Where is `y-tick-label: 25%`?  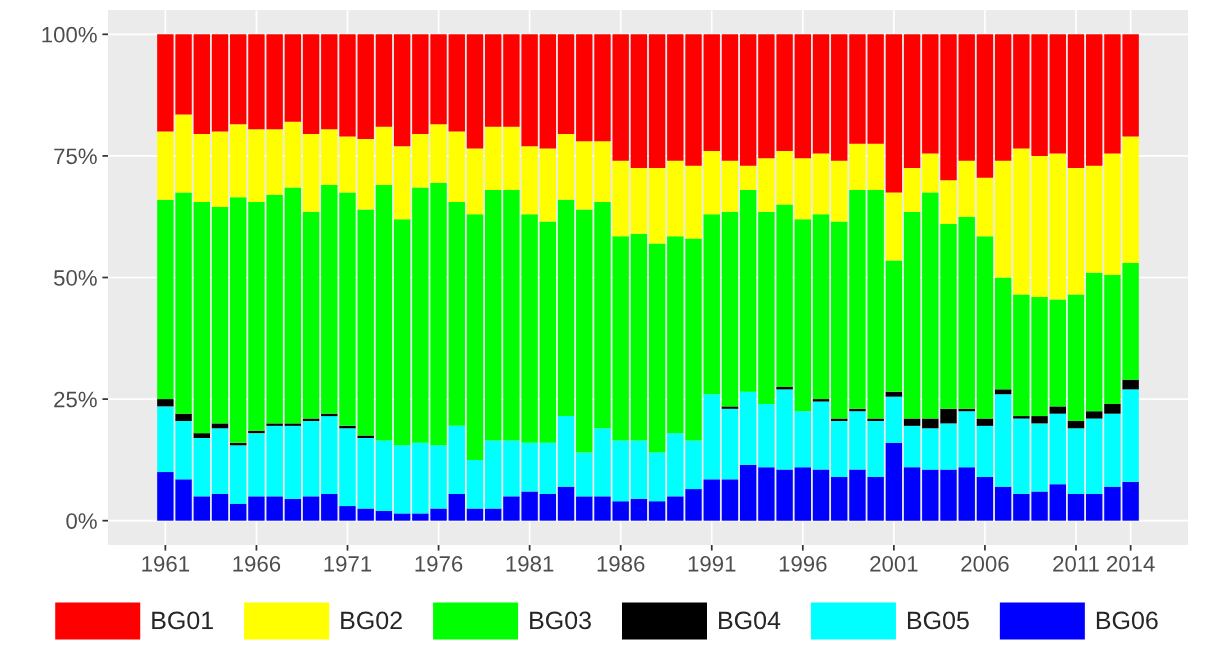 y-tick-label: 25% is located at coordinates (75, 399).